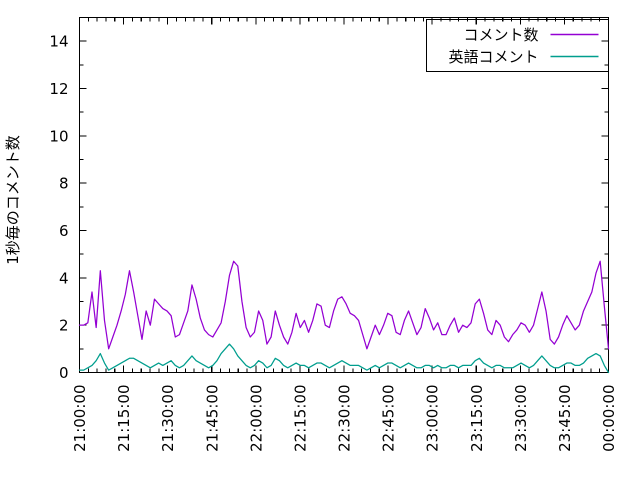 The width and height of the screenshot is (640, 480). What do you see at coordinates (64, 326) in the screenshot?
I see `y-tick-label: 2` at bounding box center [64, 326].